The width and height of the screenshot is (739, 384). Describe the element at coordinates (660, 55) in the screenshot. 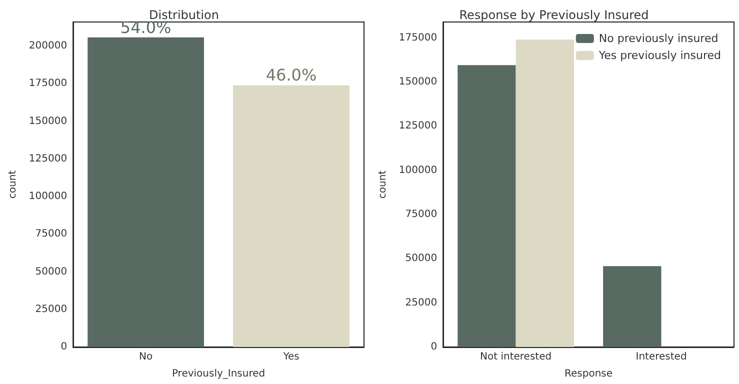

I see `legend-label: Yes previously insured` at that location.